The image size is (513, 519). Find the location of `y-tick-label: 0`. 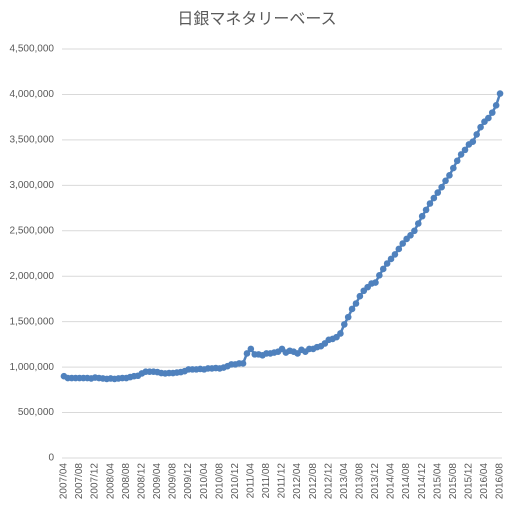

y-tick-label: 0 is located at coordinates (51, 458).